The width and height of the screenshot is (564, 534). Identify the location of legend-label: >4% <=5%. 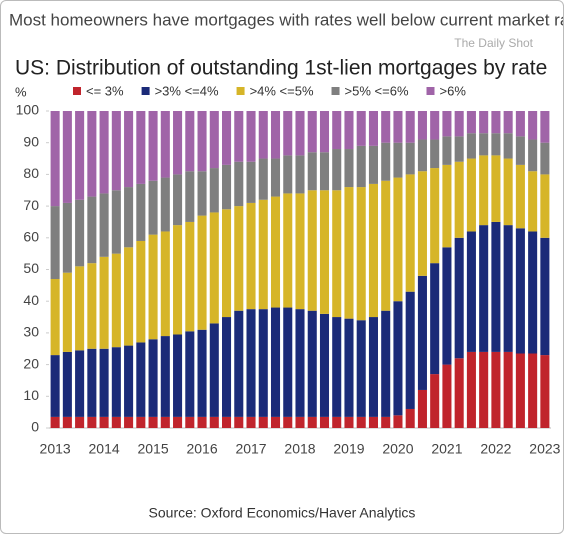
(282, 90).